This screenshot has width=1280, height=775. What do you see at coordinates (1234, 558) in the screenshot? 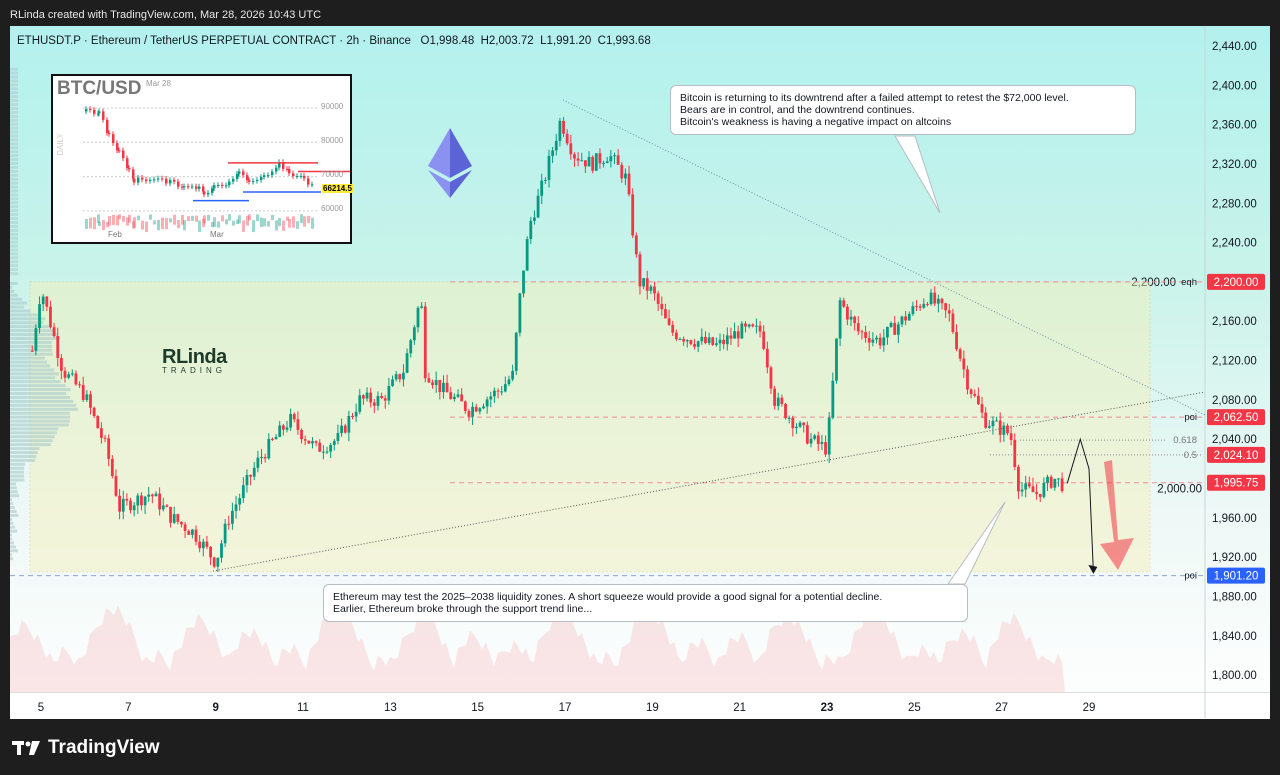
I see `price-tick: 1,920.00` at bounding box center [1234, 558].